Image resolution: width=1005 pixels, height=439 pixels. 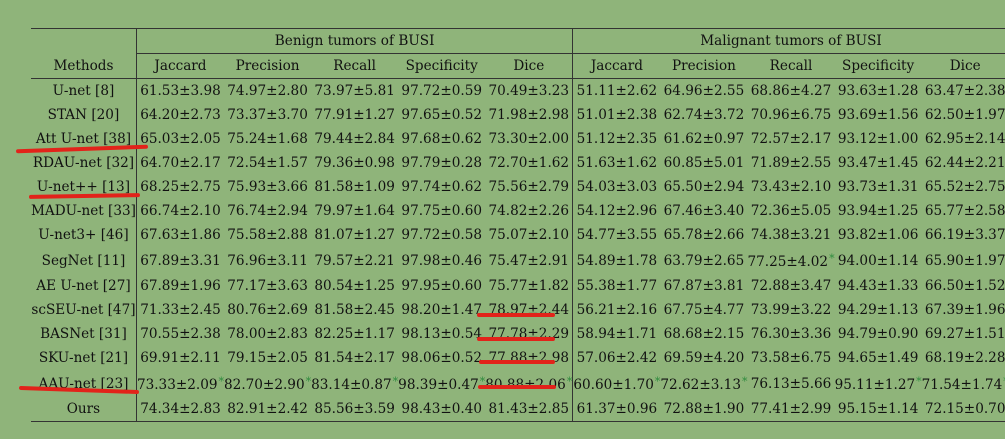 What do you see at coordinates (83, 358) in the screenshot?
I see `method-name: SKU-net [21]` at bounding box center [83, 358].